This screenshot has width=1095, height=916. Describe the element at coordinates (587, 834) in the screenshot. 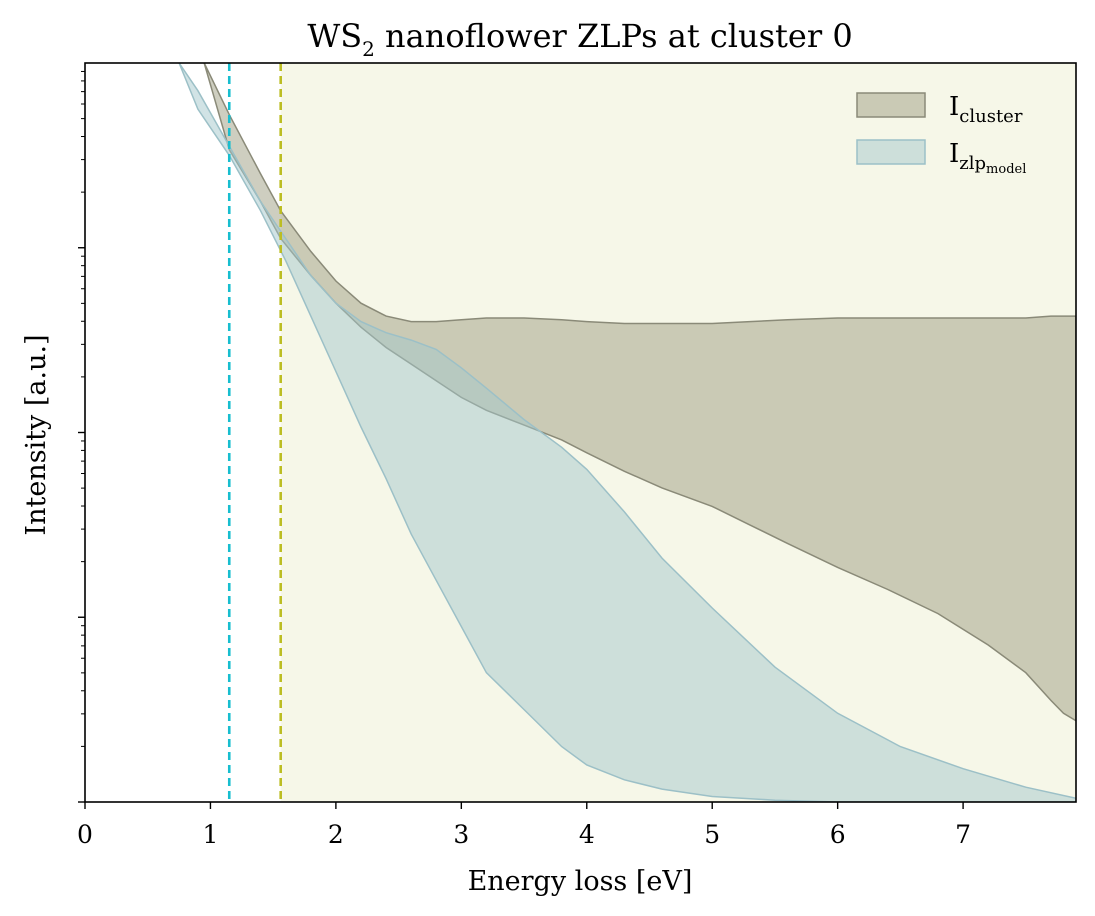

I see `x-tick-label: 4` at that location.